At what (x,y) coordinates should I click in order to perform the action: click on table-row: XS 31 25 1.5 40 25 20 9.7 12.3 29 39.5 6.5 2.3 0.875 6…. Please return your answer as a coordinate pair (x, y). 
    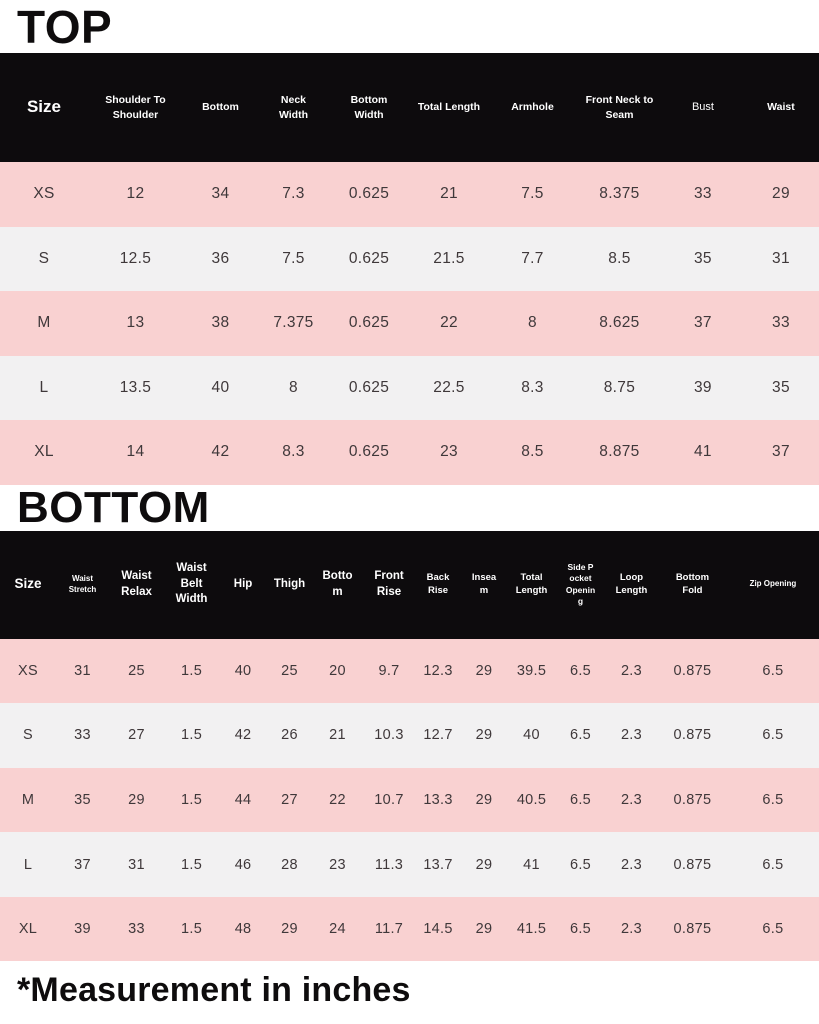
    Looking at the image, I should click on (409, 671).